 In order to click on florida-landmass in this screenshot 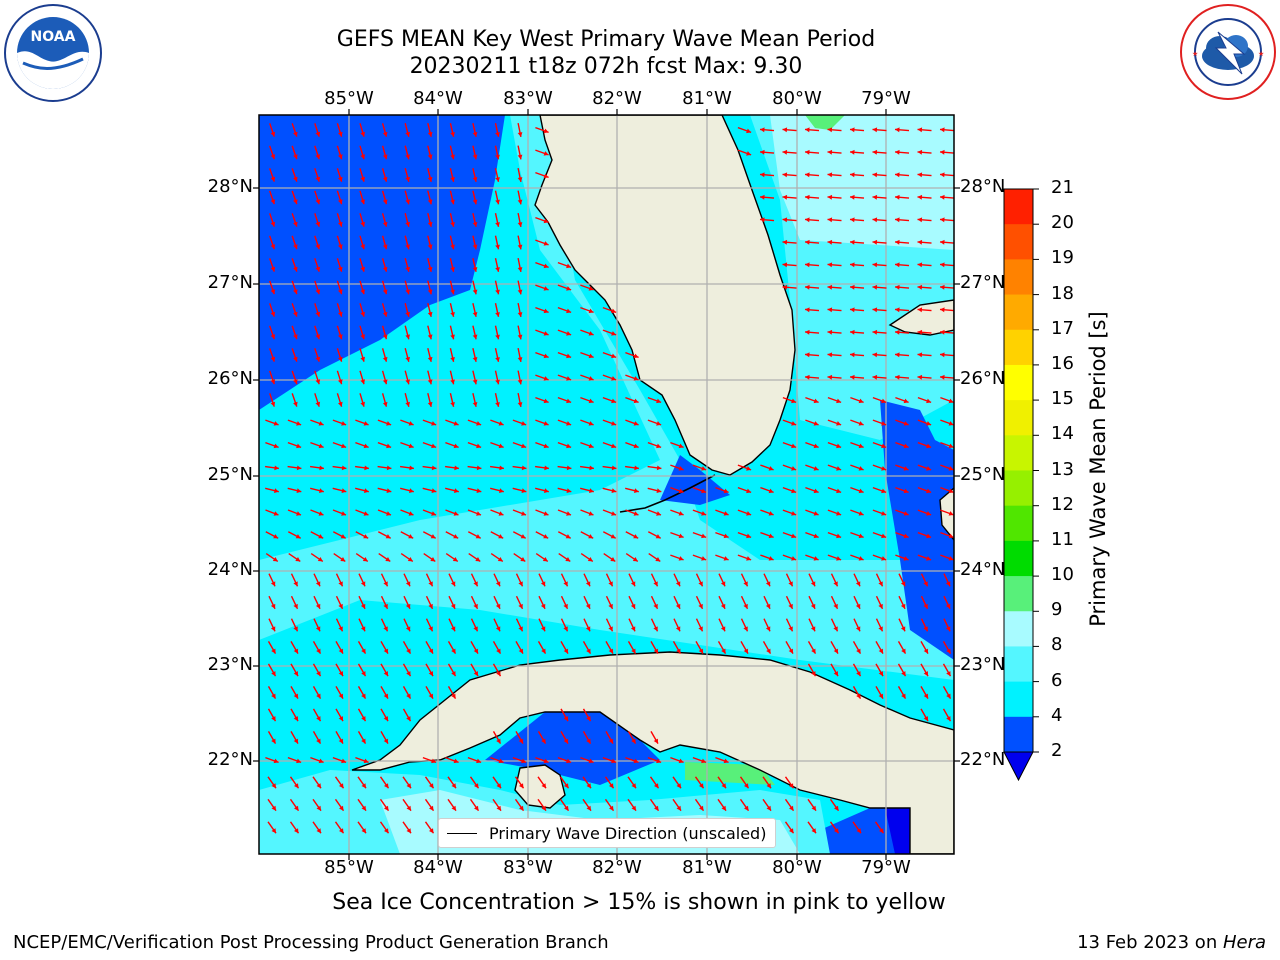, I will do `click(665, 295)`.